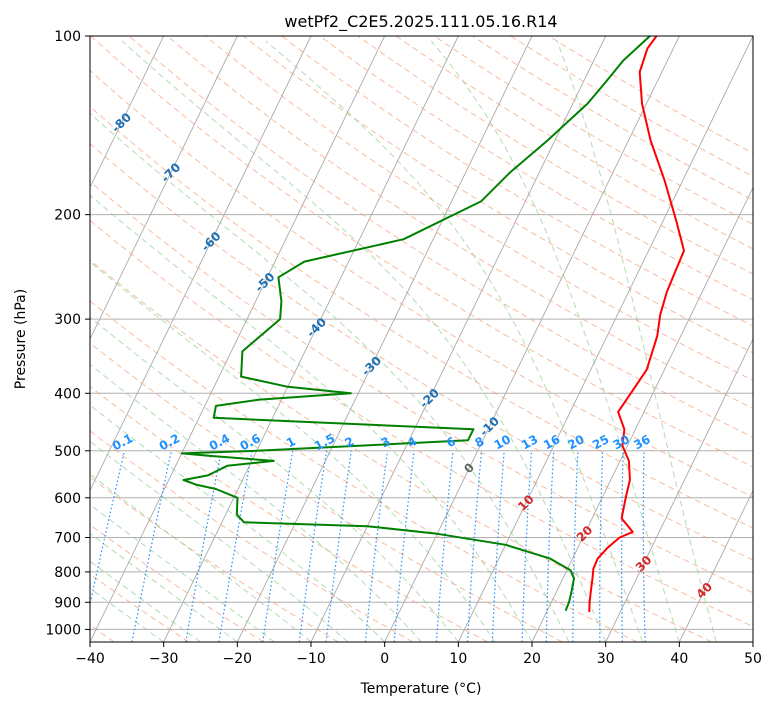 This screenshot has height=708, width=775. What do you see at coordinates (529, 442) in the screenshot?
I see `mixing-ratio-label: 13` at bounding box center [529, 442].